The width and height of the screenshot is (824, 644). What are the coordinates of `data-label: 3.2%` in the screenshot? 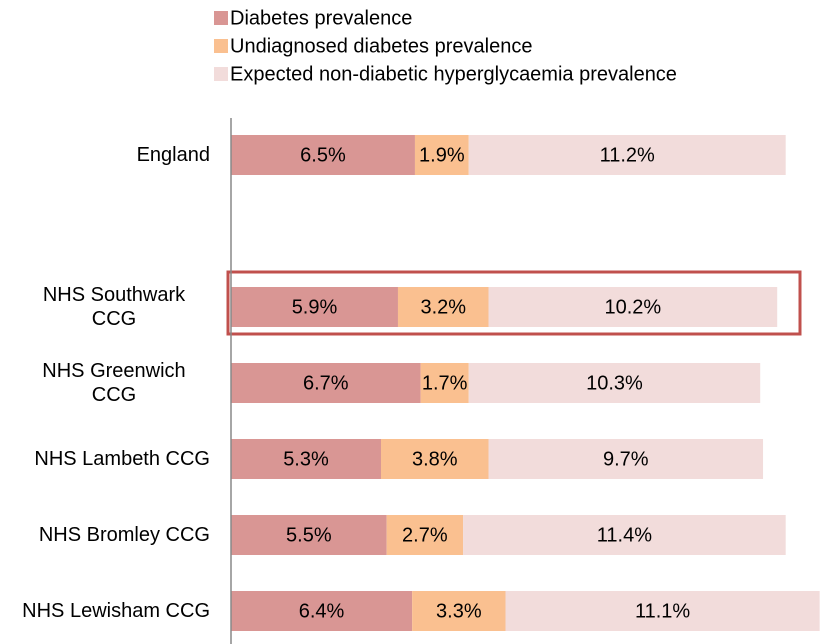 It's located at (443, 307).